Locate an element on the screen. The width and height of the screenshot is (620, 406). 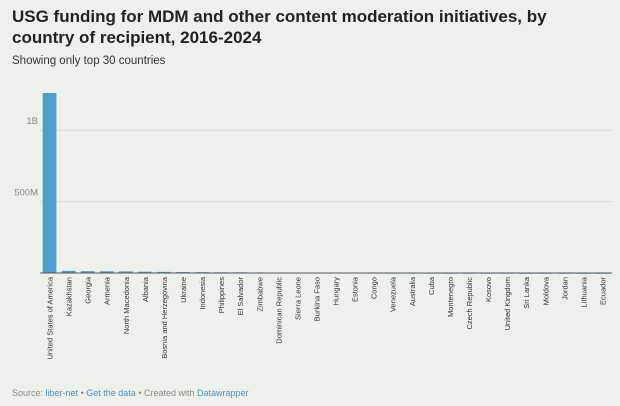
x-tick-label: Montenegro is located at coordinates (450, 297).